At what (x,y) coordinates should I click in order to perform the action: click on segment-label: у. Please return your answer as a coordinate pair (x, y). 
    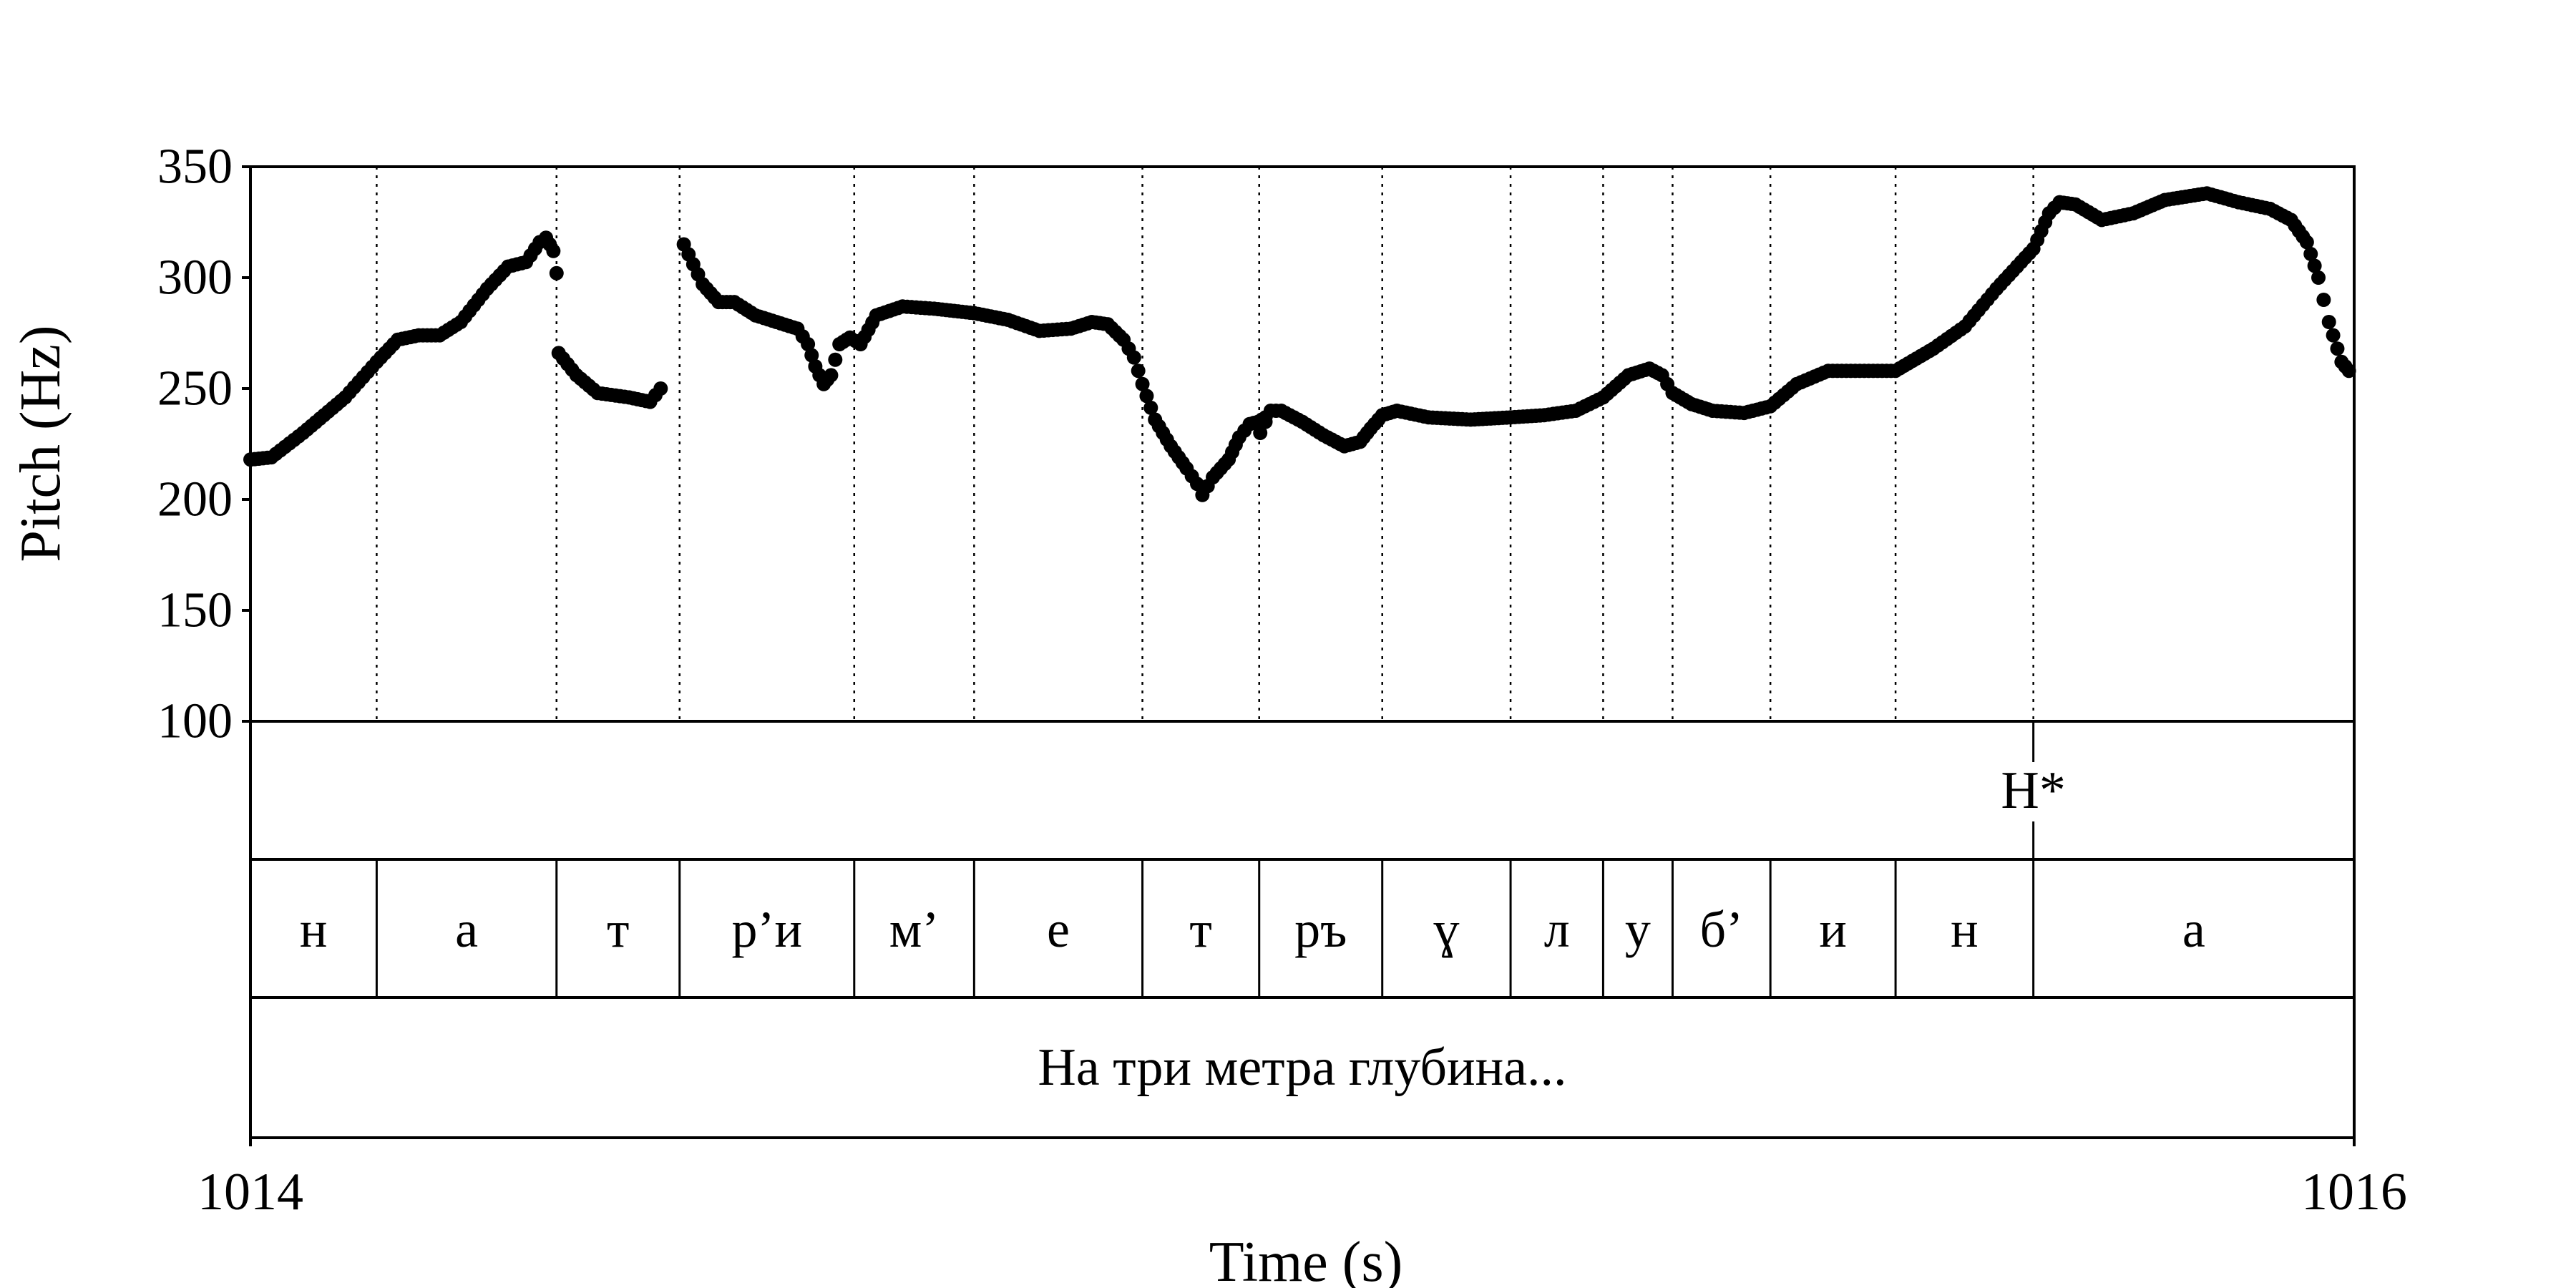
    Looking at the image, I should click on (1638, 929).